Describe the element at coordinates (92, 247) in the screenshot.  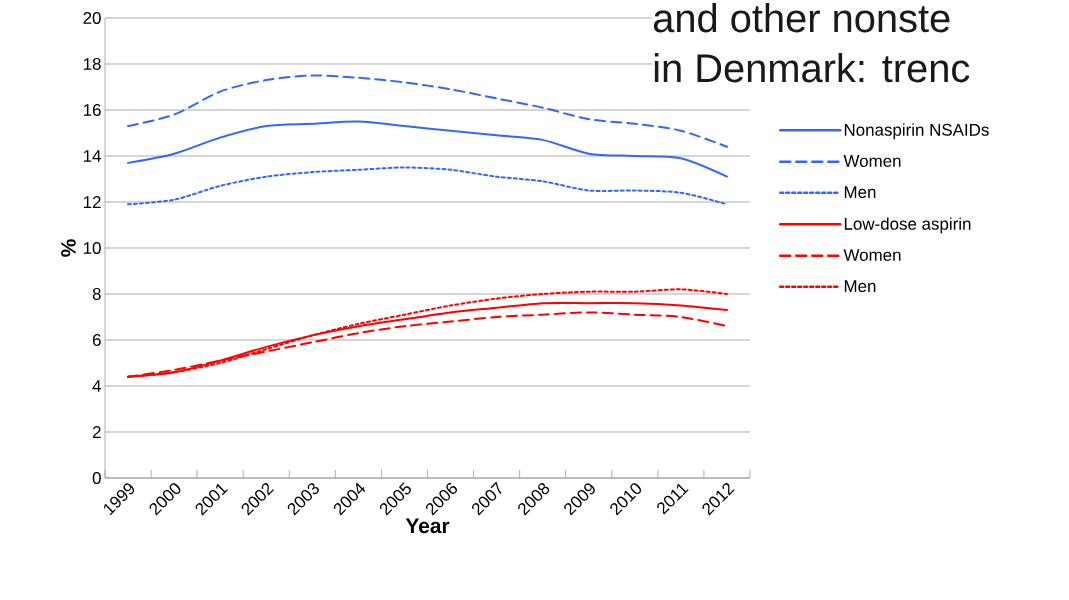
I see `y-tick-label: 10` at that location.